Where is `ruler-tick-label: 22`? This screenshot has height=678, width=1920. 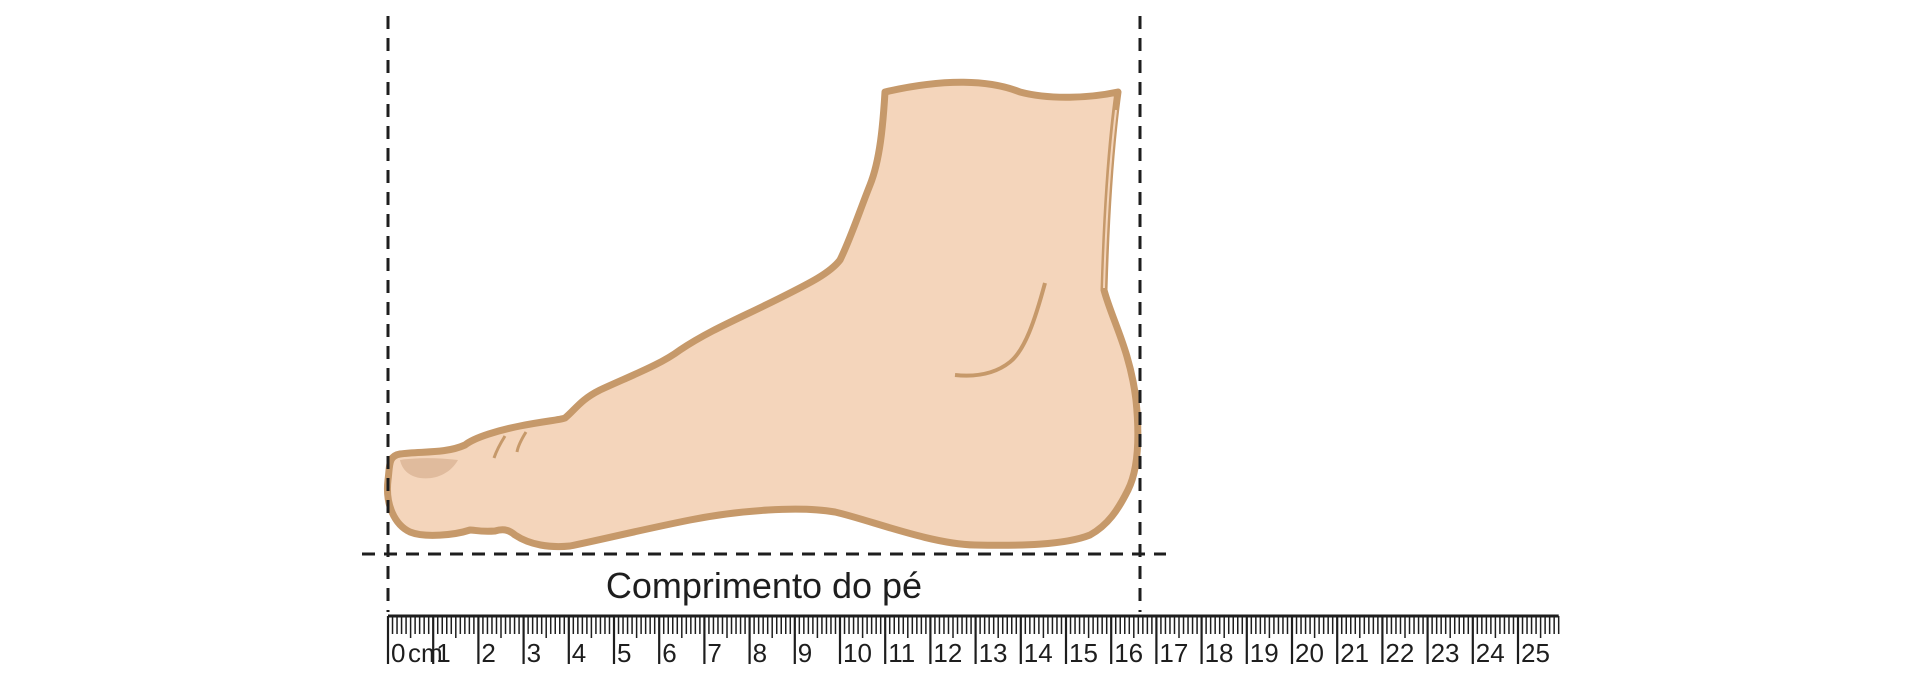 ruler-tick-label: 22 is located at coordinates (1399, 653).